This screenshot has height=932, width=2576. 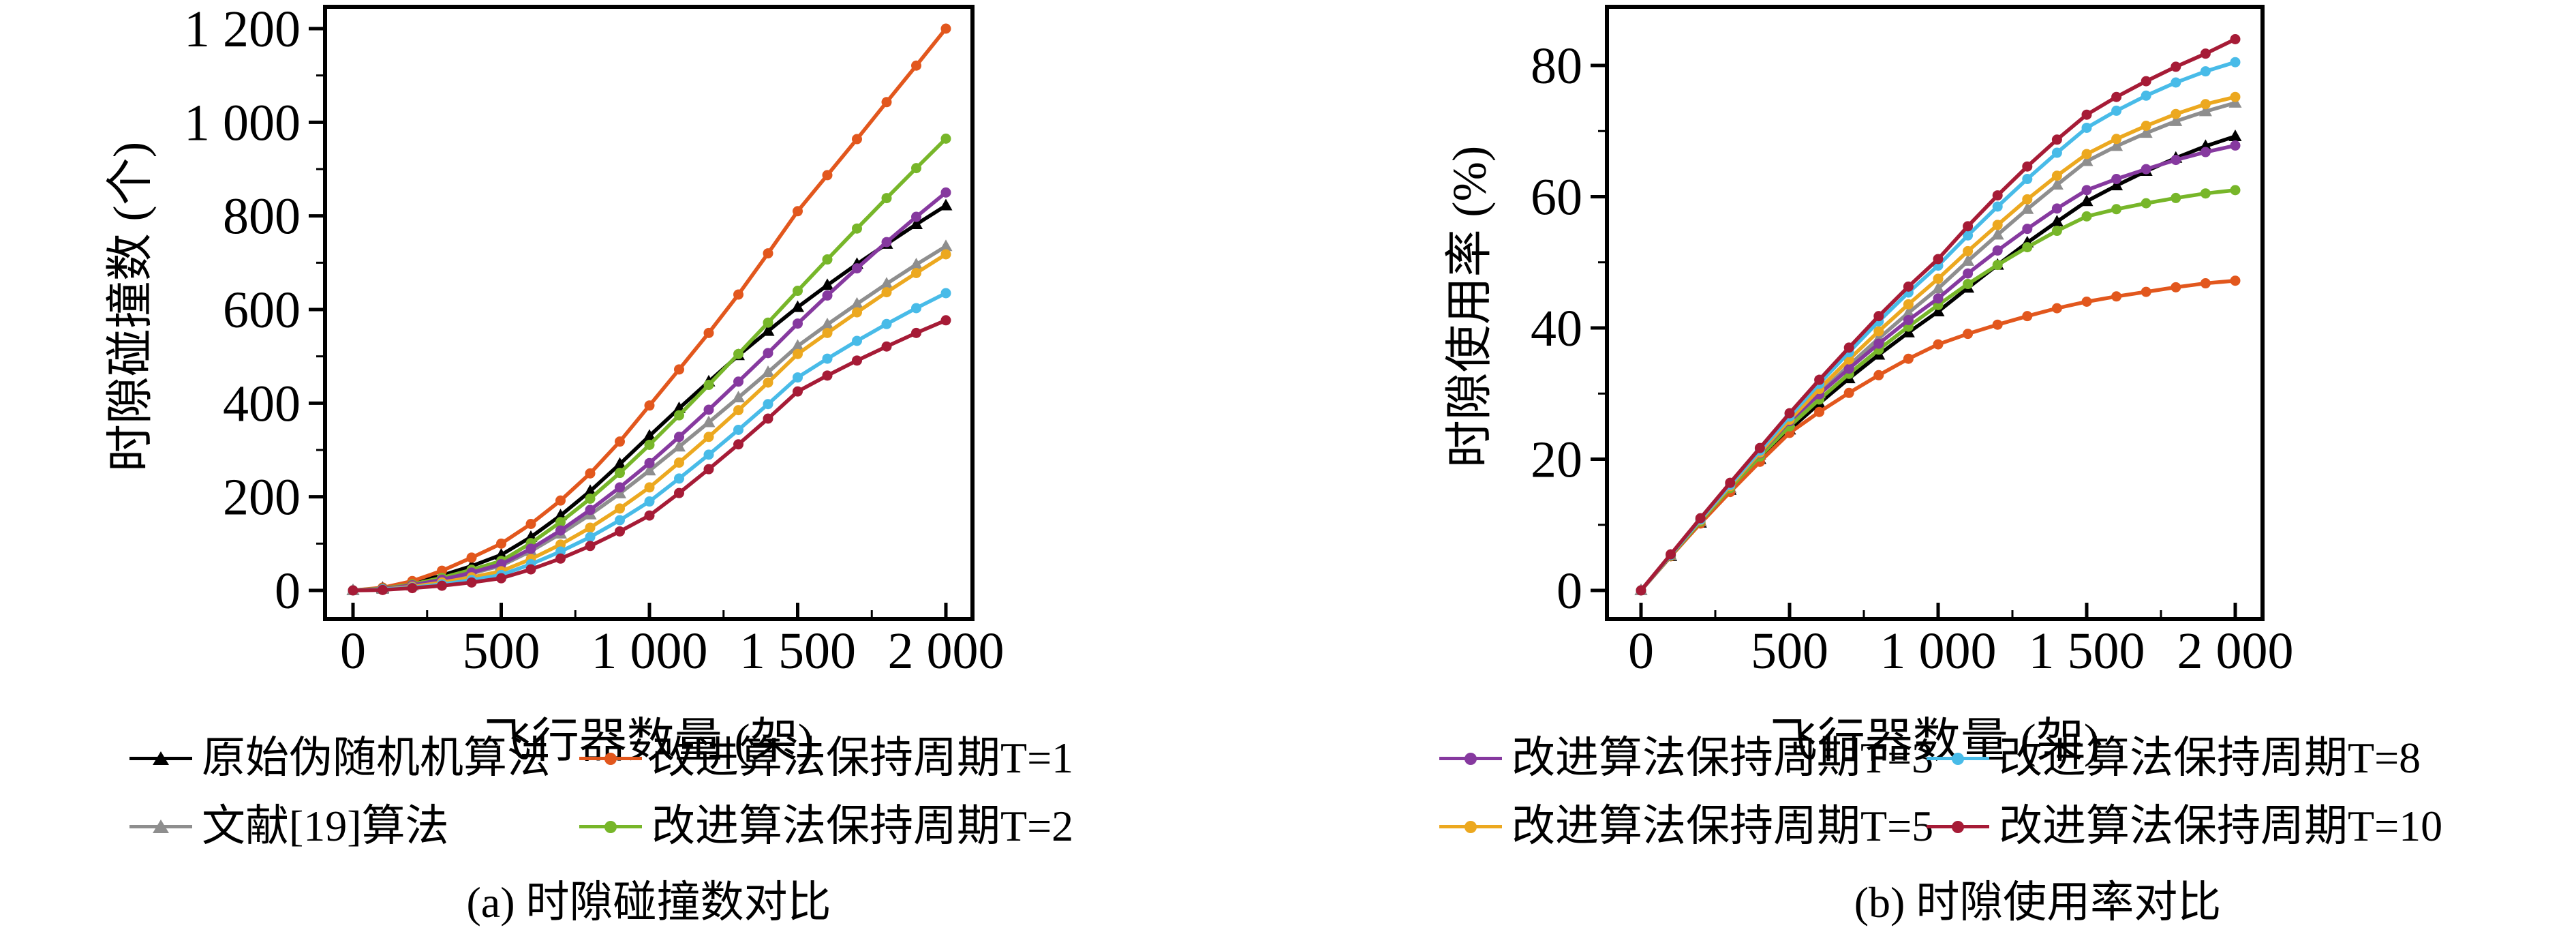 What do you see at coordinates (2184, 758) in the screenshot?
I see `legend-entry: 改进算法保持周期T=8` at bounding box center [2184, 758].